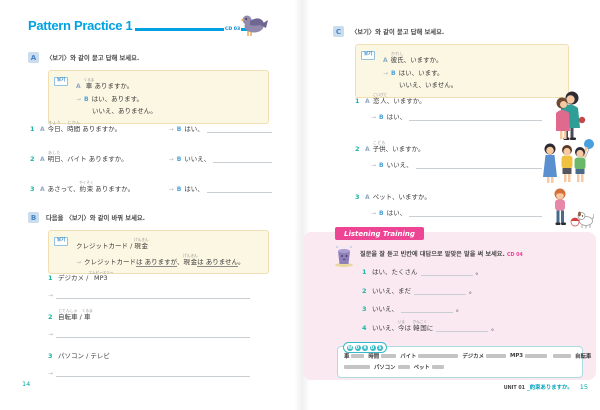 The image size is (600, 410). What do you see at coordinates (462, 71) in the screenshot?
I see `example-box-c: 보기 A 彼氏かれし、いますか。 → B はい、います。 いいえ、いません。` at bounding box center [462, 71].